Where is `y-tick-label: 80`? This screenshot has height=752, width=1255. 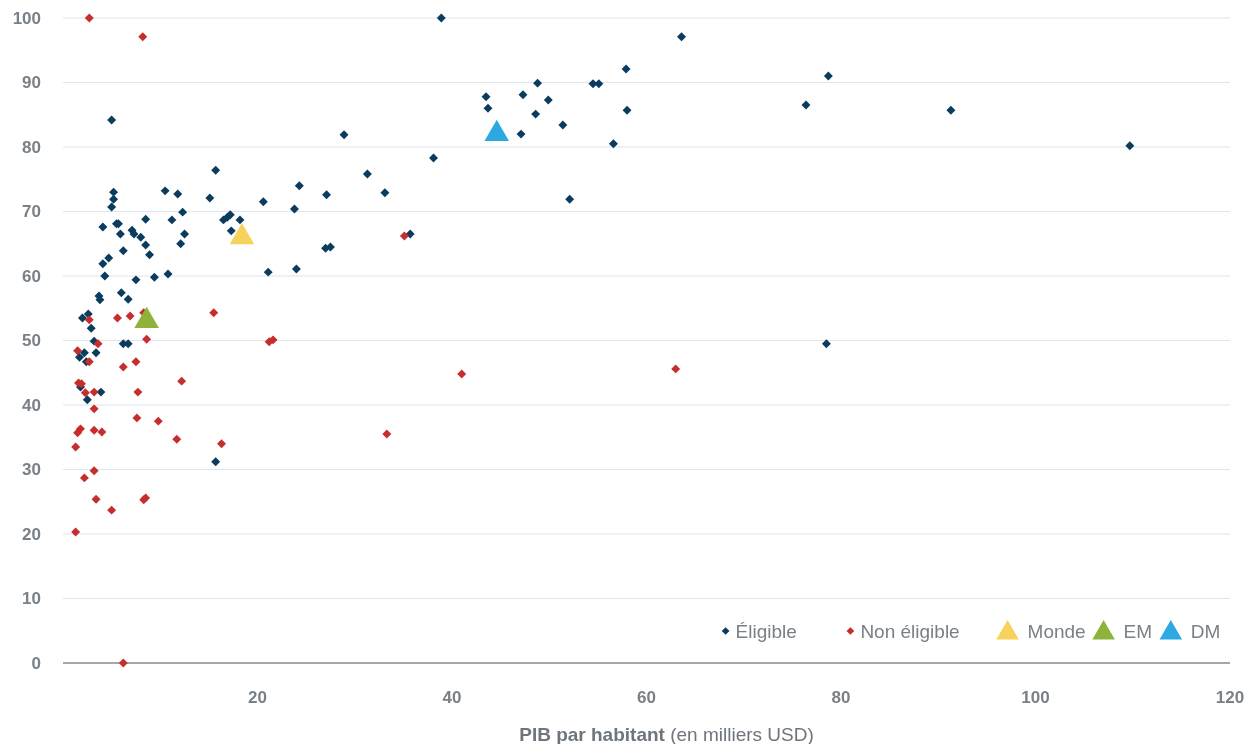 y-tick-label: 80 is located at coordinates (31, 147).